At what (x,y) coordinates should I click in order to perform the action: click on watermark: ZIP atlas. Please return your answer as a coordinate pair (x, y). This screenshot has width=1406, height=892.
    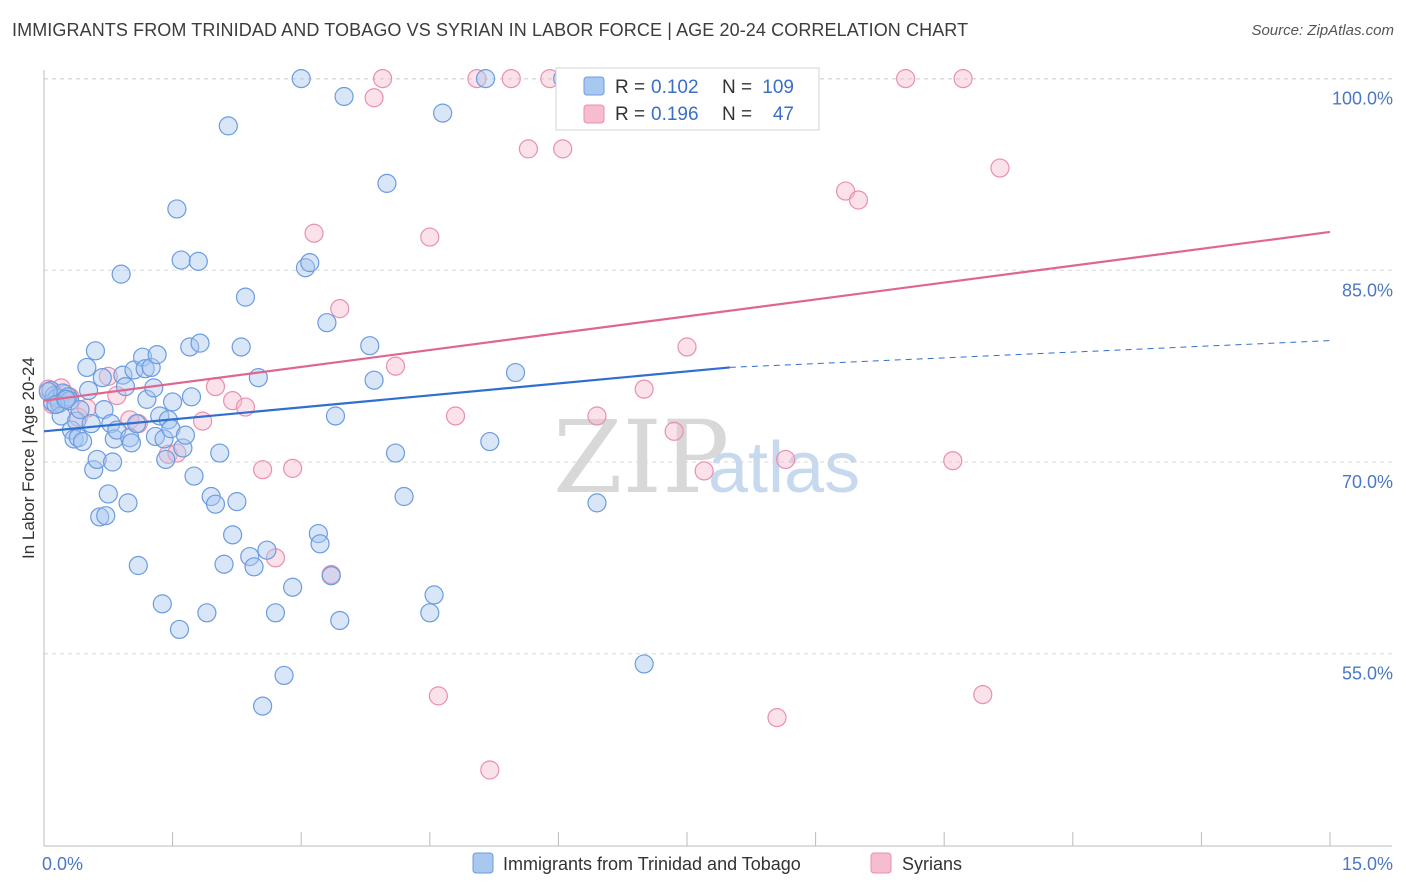
    Looking at the image, I should click on (706, 457).